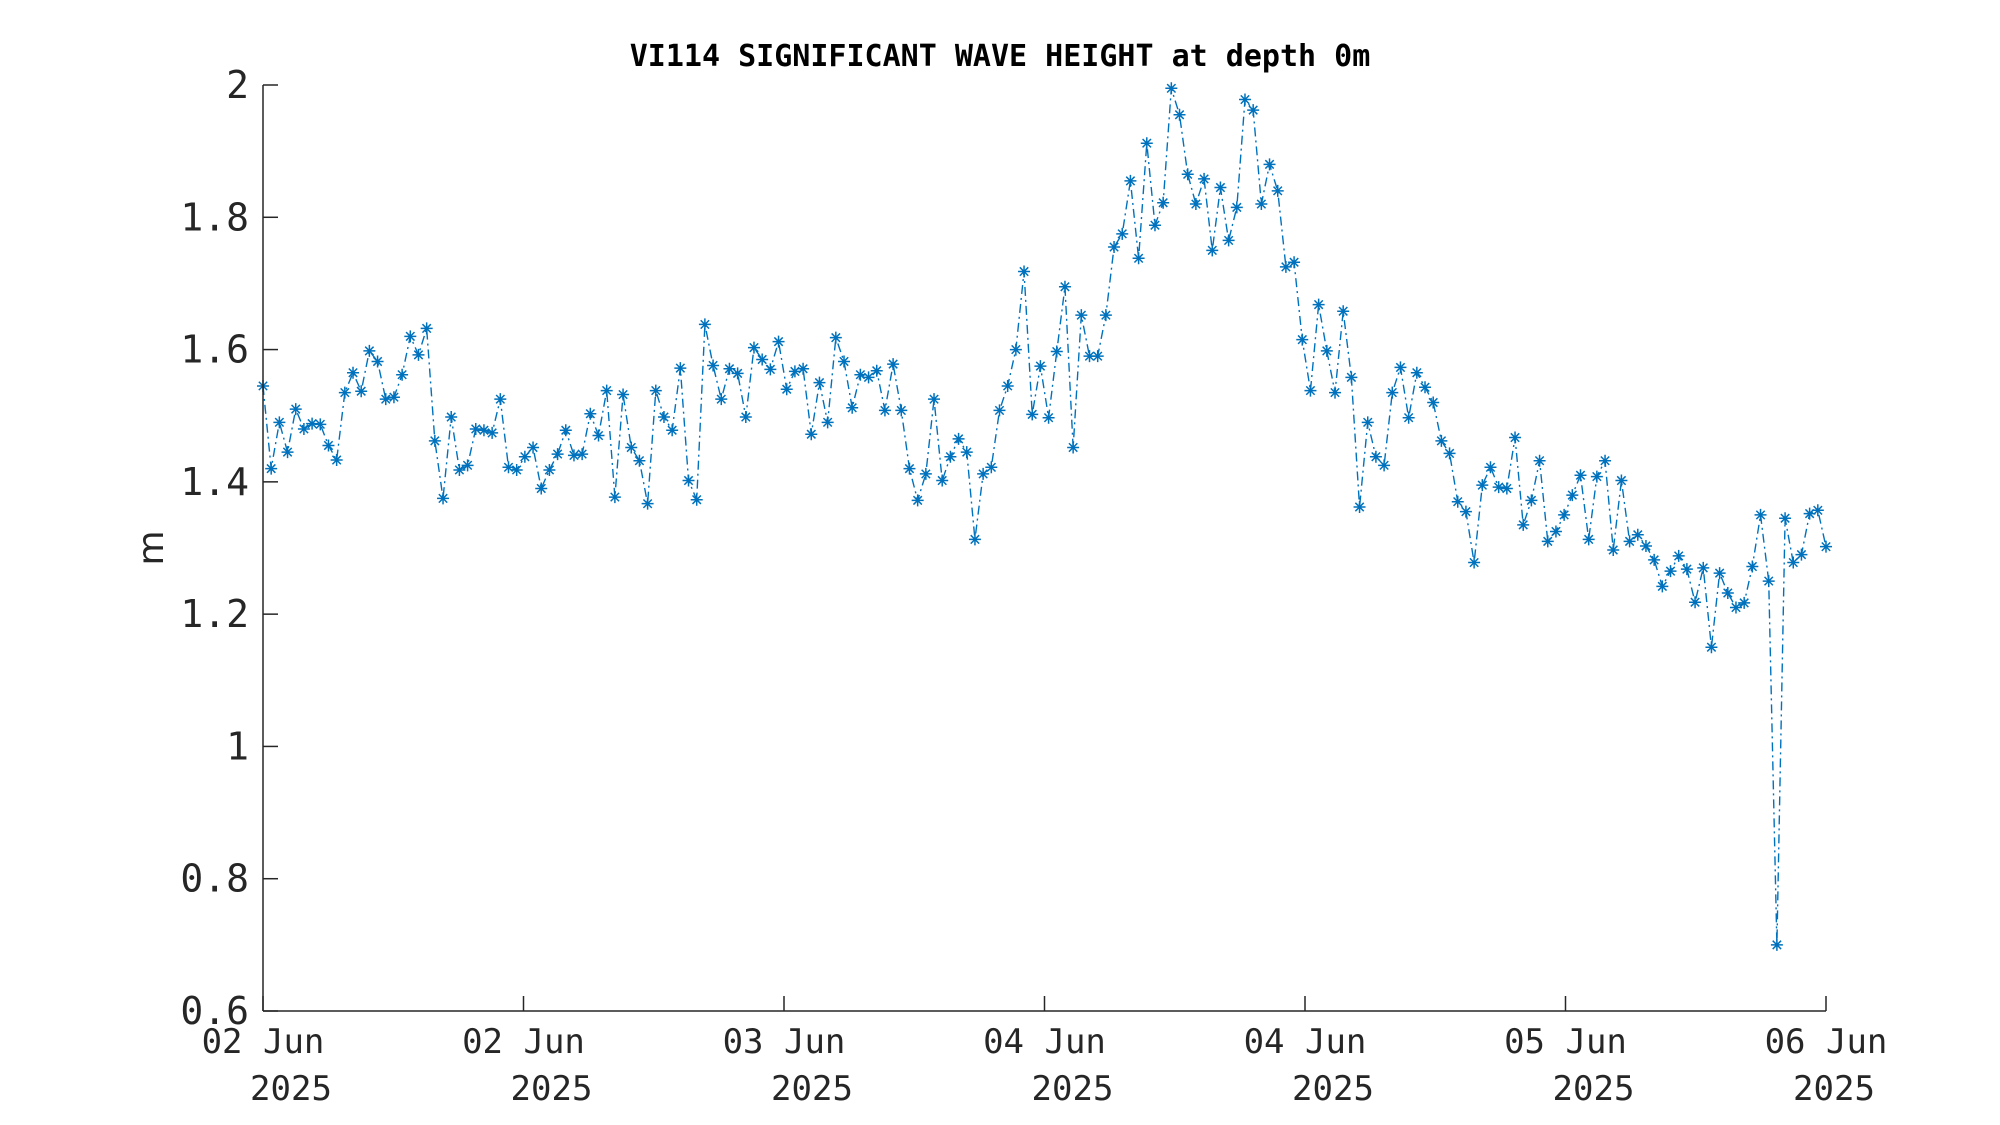 The width and height of the screenshot is (2000, 1125). I want to click on x-tick-label-date: 06 Jun, so click(1826, 1042).